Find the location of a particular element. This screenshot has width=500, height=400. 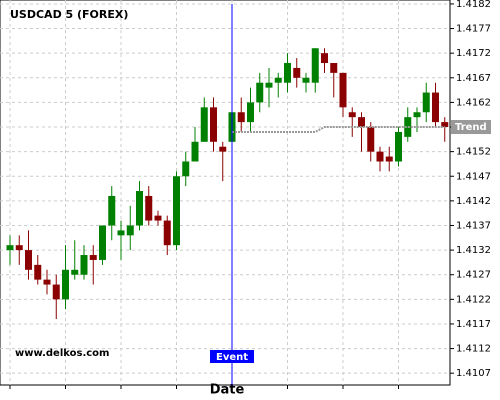

y-tick-label: 1.4147 is located at coordinates (473, 176).